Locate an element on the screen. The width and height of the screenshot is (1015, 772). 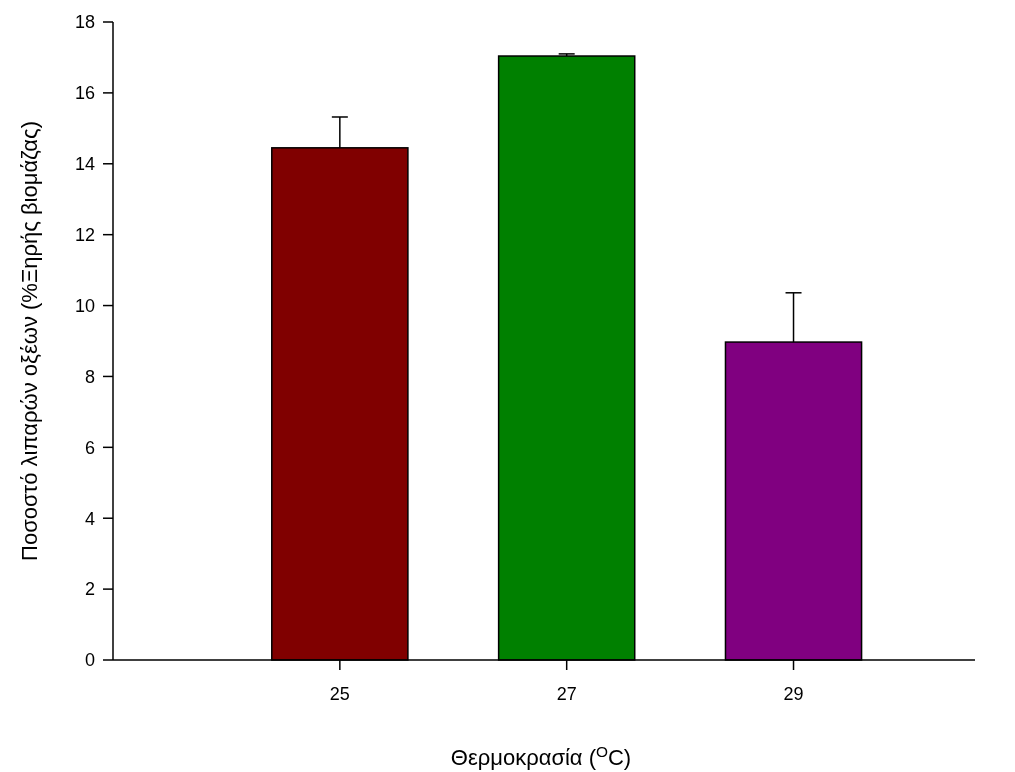
x-axis-title: Θερμοκρασία ($^{O}$C) is located at coordinates (541, 756).